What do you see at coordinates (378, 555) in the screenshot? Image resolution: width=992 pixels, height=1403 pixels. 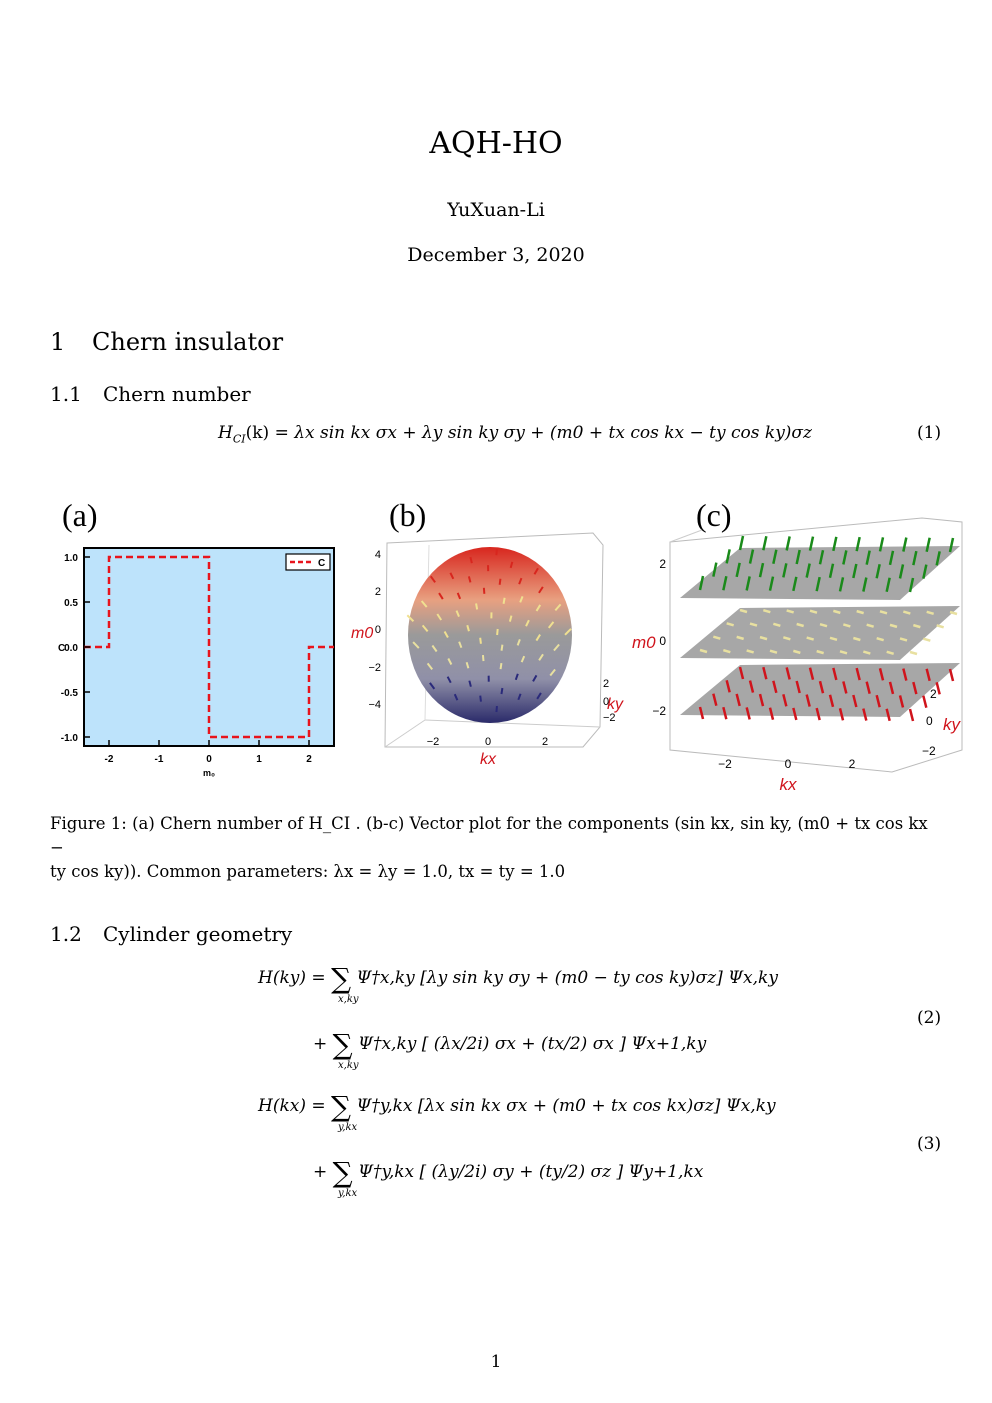 I see `z-tick-label: 4` at bounding box center [378, 555].